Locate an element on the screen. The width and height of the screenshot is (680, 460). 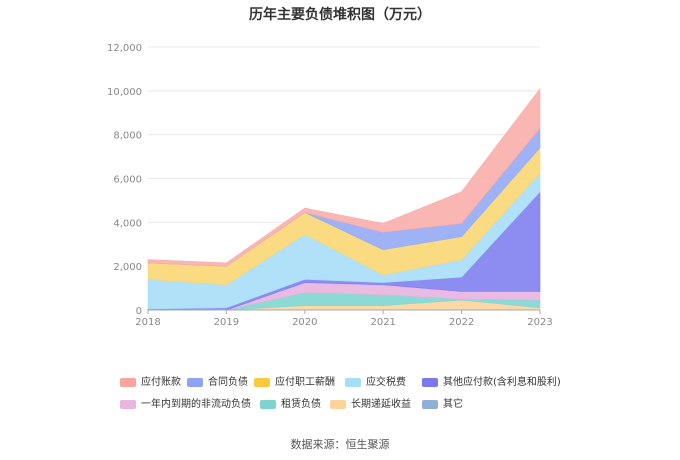
legend-label: 长期递延收益 is located at coordinates (381, 404).